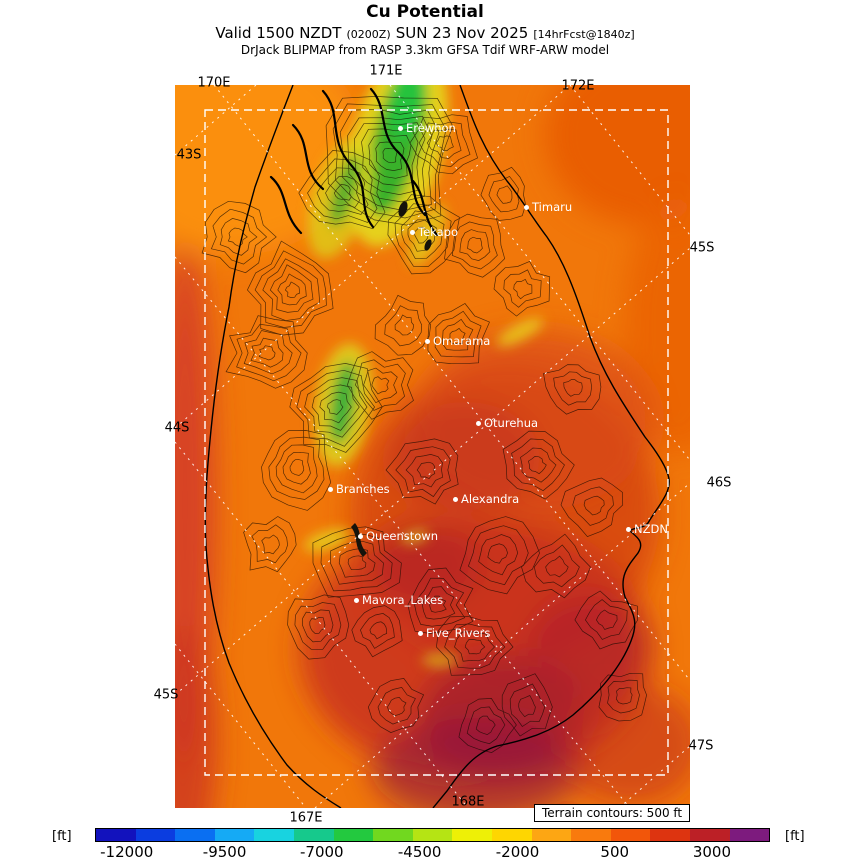  I want to click on place-label: Erewhon, so click(431, 128).